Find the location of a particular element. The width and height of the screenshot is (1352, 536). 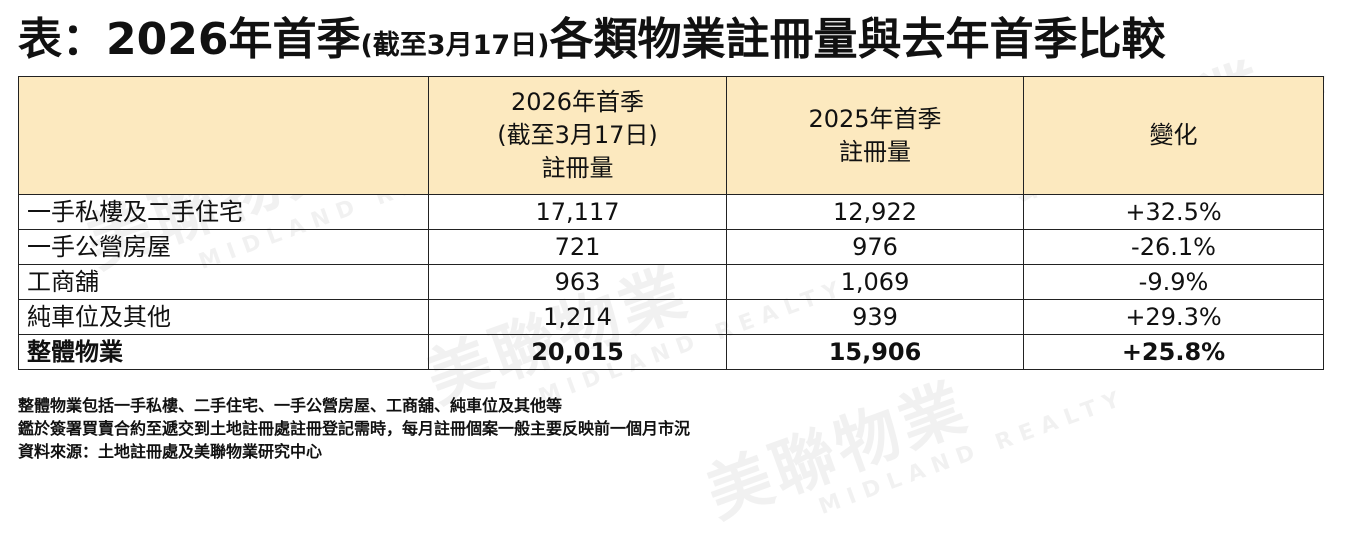

row-change: -26.1% is located at coordinates (1173, 247).